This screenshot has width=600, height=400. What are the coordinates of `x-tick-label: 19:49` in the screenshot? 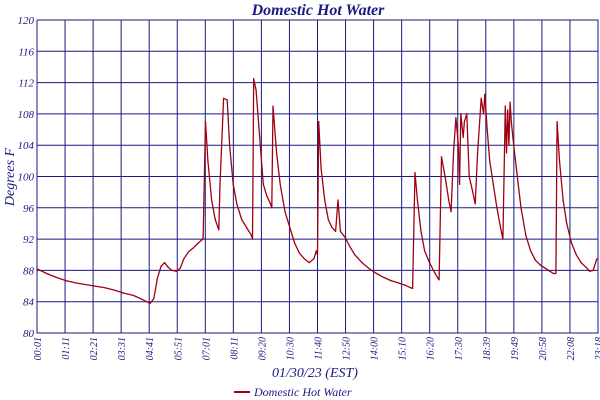 It's located at (515, 348).